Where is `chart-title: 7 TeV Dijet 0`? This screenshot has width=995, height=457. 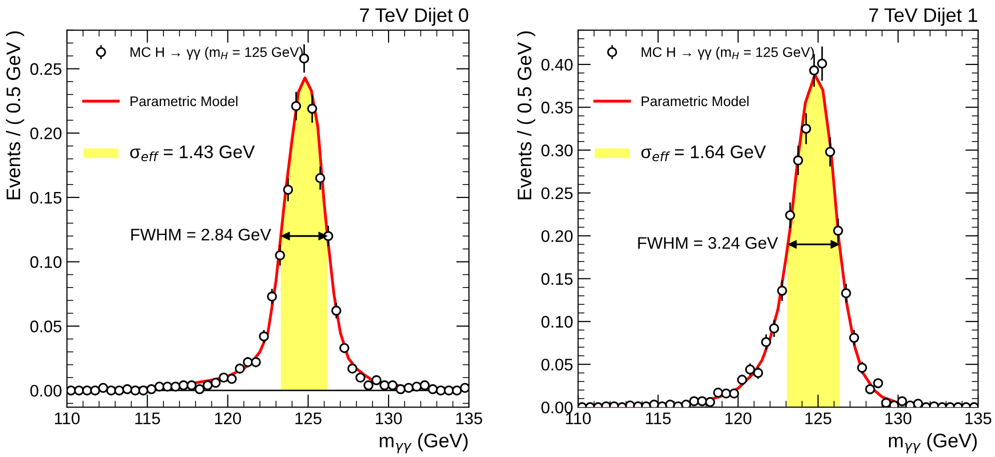 chart-title: 7 TeV Dijet 0 is located at coordinates (414, 17).